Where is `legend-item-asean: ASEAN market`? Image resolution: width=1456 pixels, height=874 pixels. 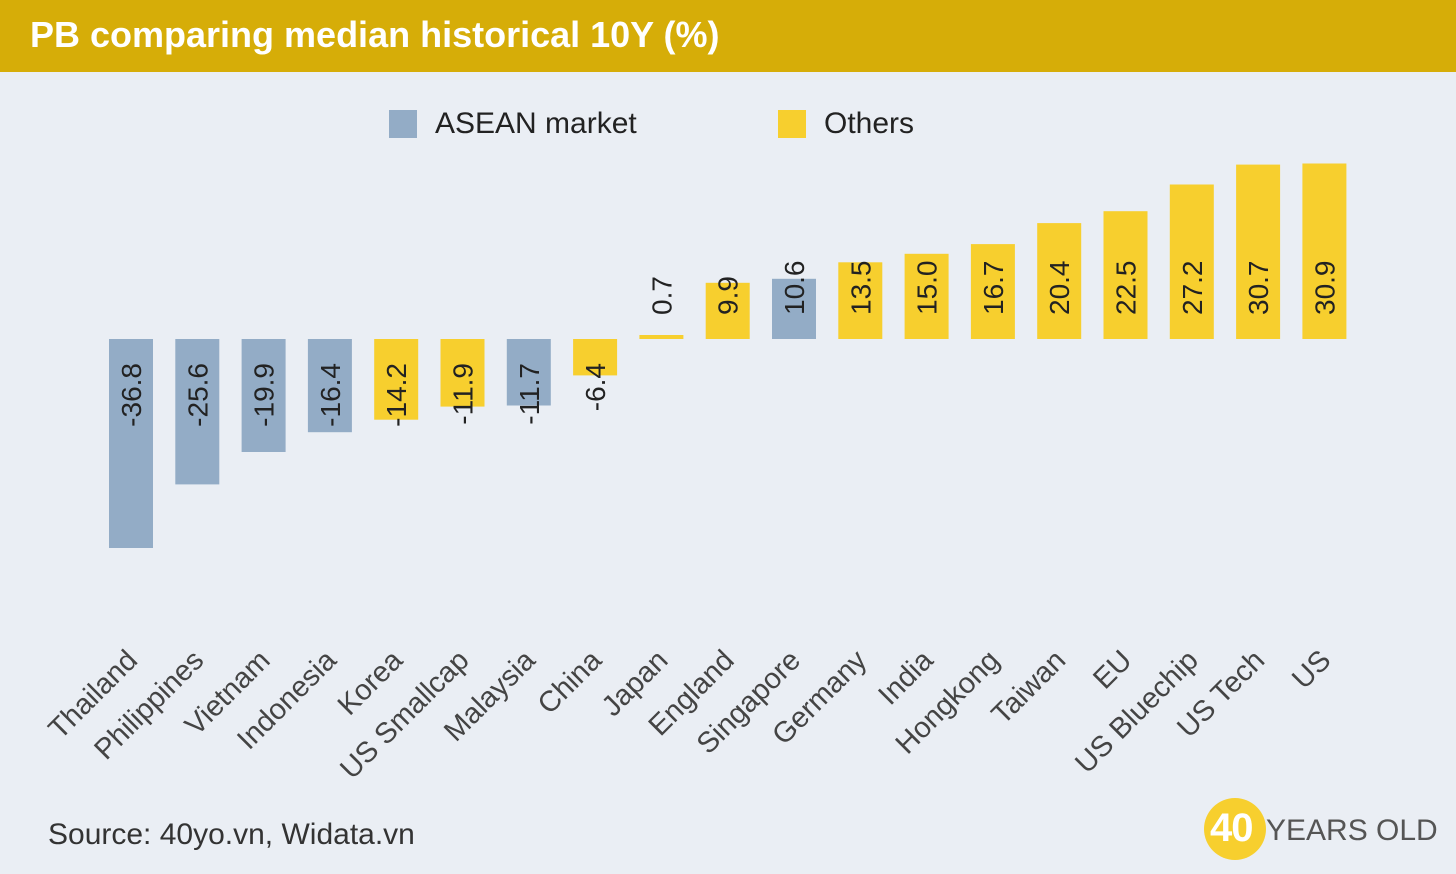 legend-item-asean: ASEAN market is located at coordinates (513, 124).